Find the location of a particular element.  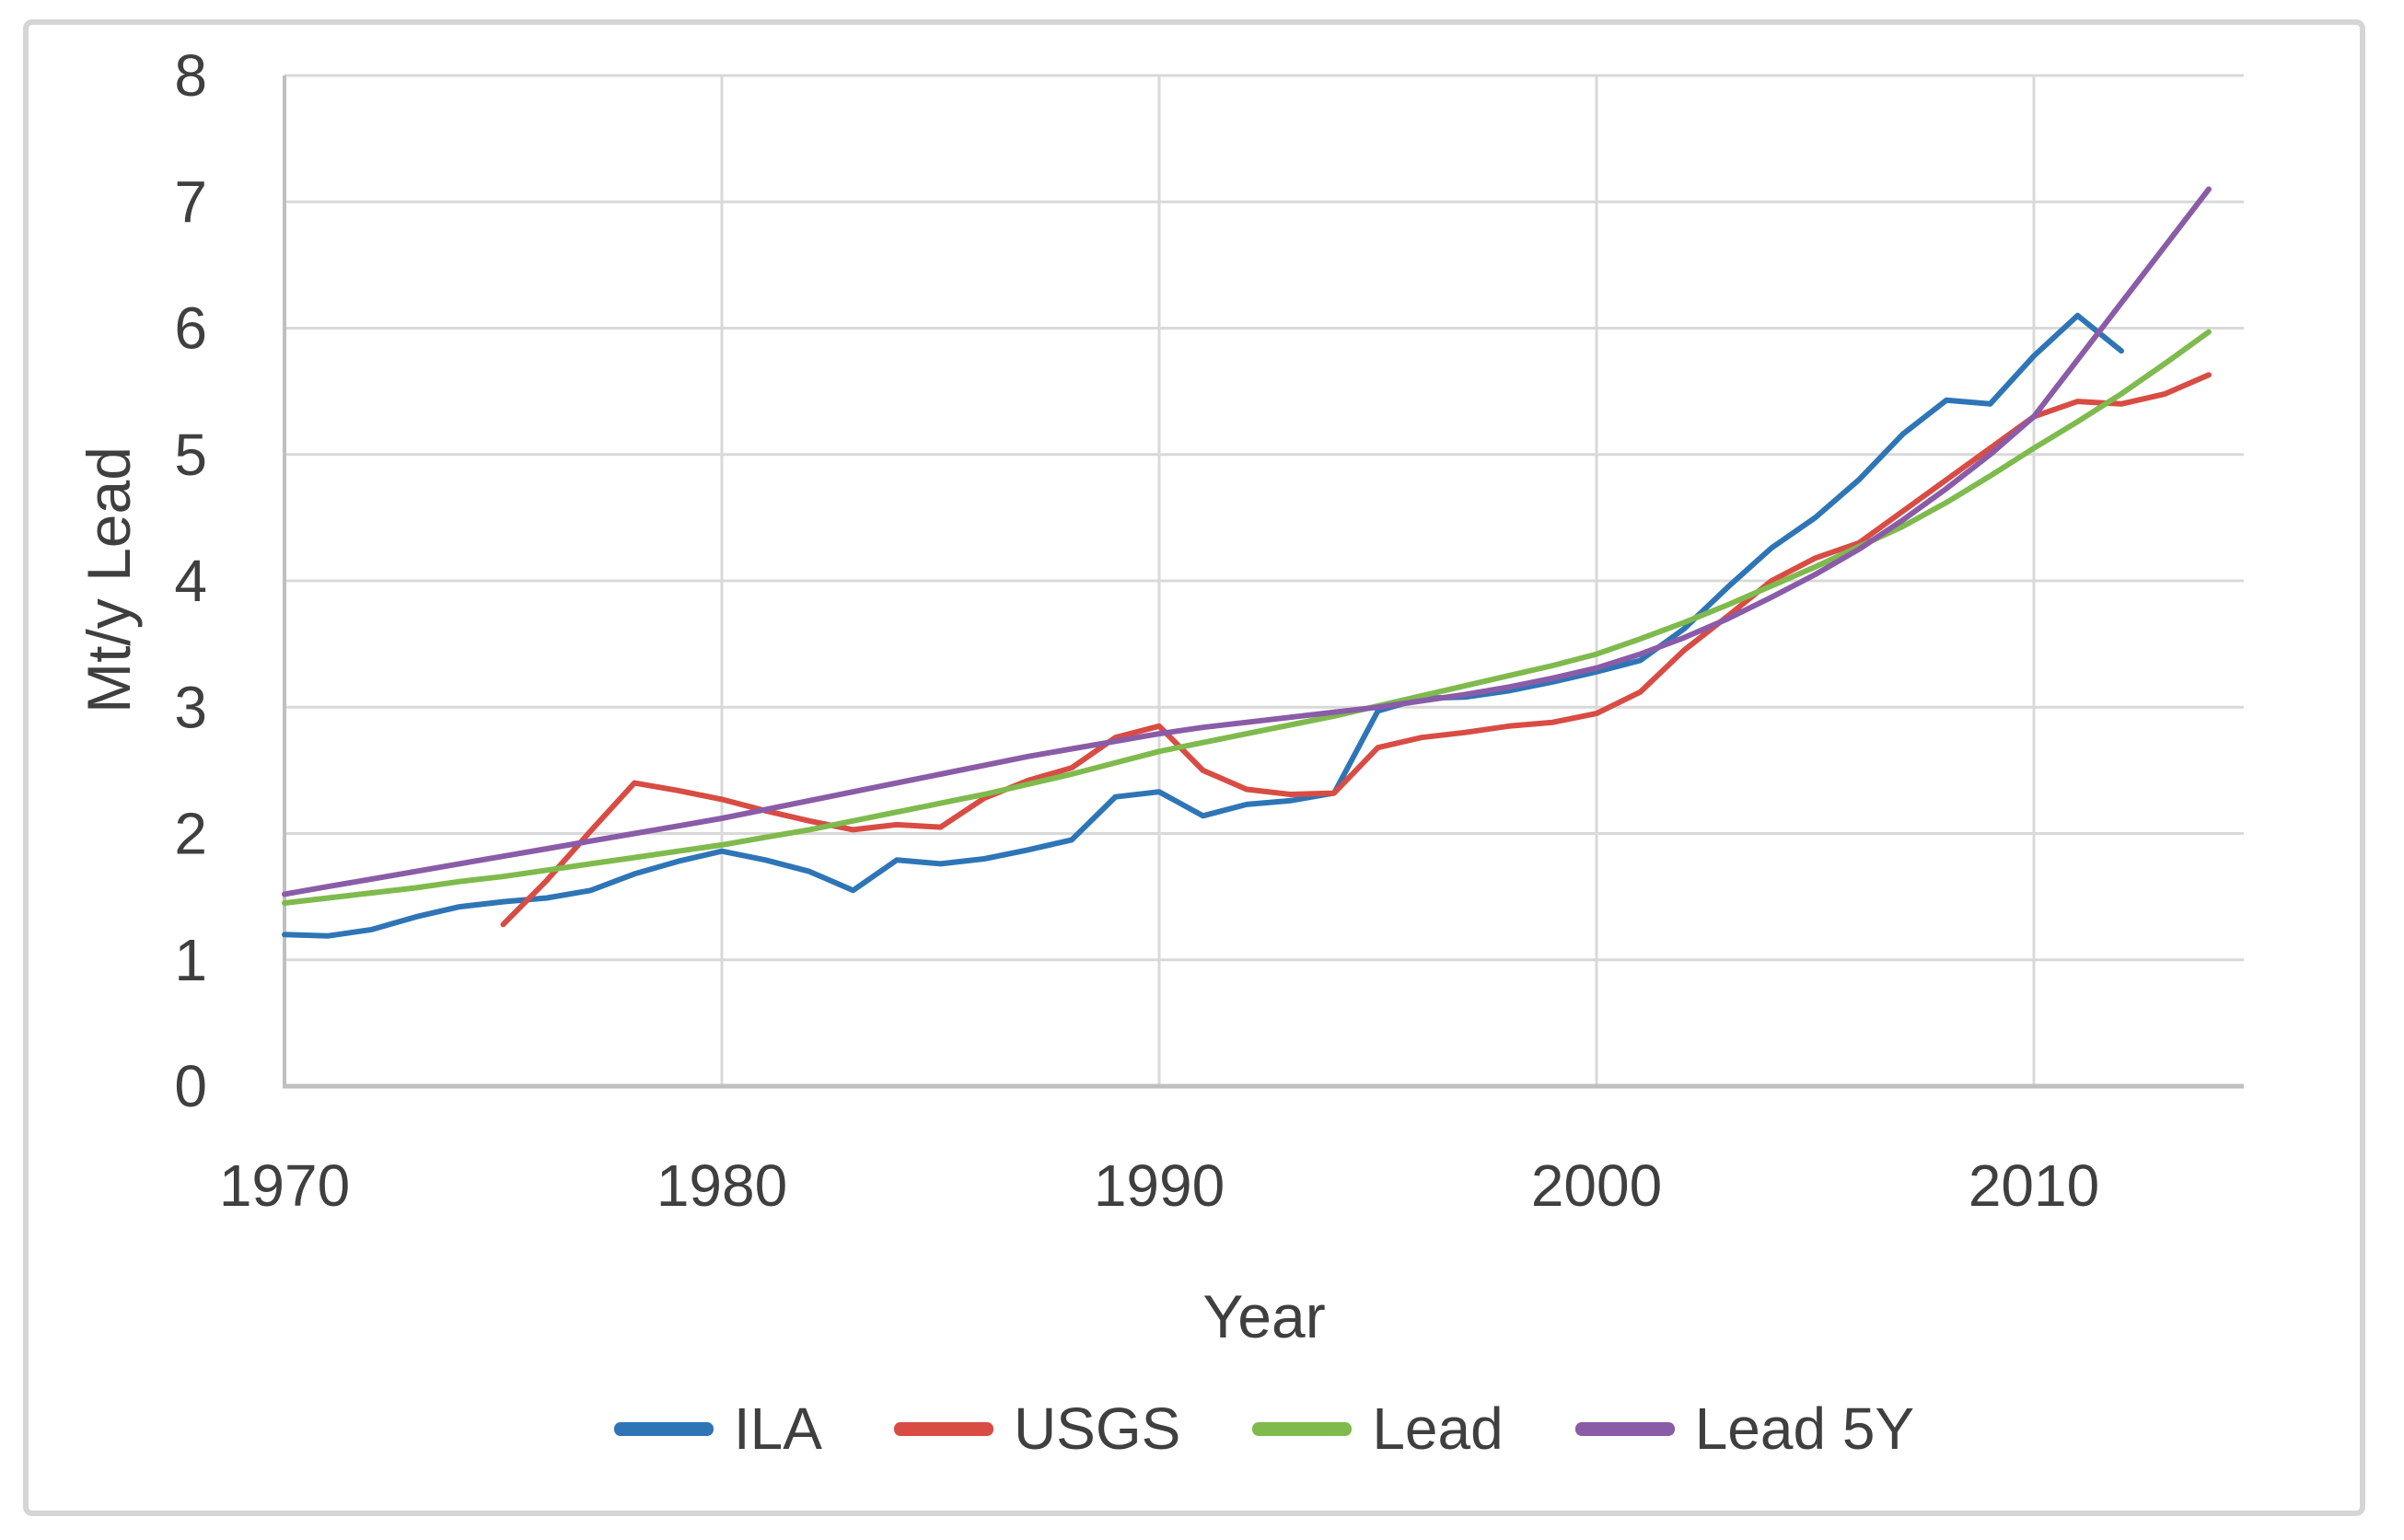

y-tick-label: 0 is located at coordinates (190, 1086).